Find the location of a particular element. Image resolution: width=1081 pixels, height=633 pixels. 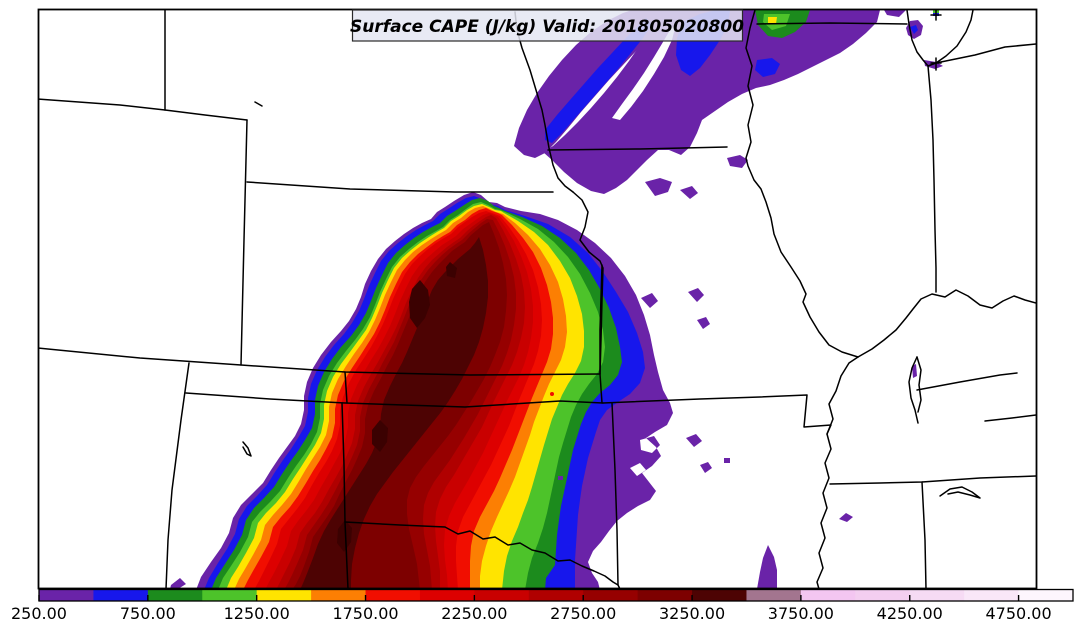

lake-michigan-shore is located at coordinates (940, 38).